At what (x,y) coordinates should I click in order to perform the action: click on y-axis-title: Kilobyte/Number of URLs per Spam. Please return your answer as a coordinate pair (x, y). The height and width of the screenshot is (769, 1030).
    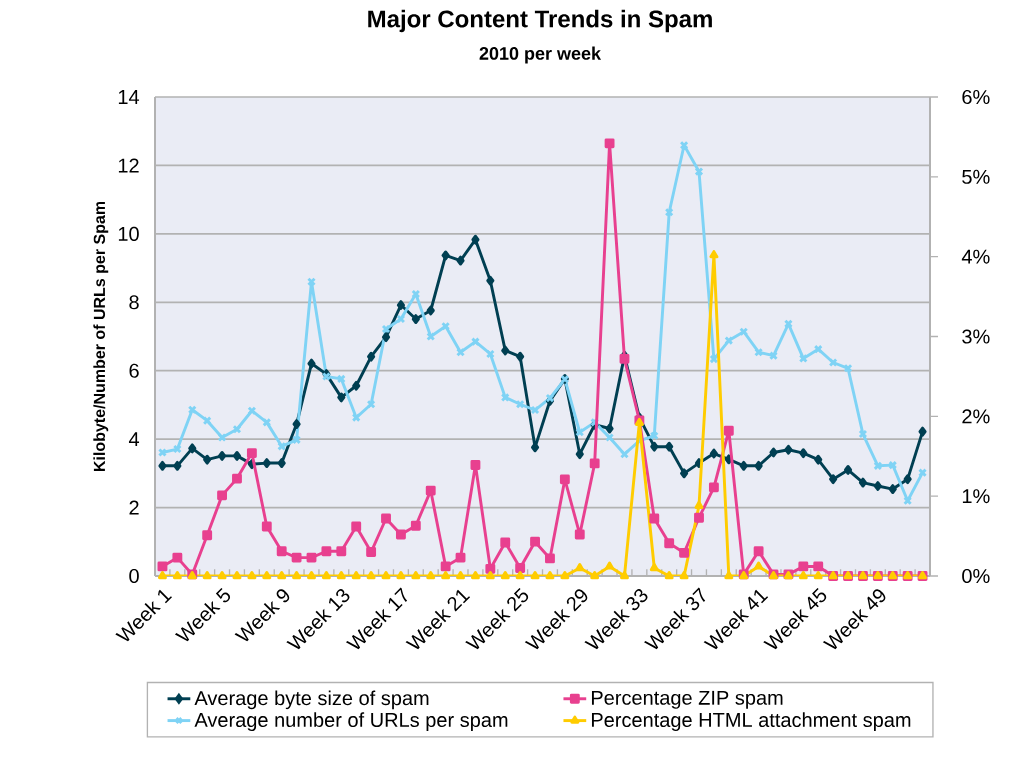
    Looking at the image, I should click on (101, 336).